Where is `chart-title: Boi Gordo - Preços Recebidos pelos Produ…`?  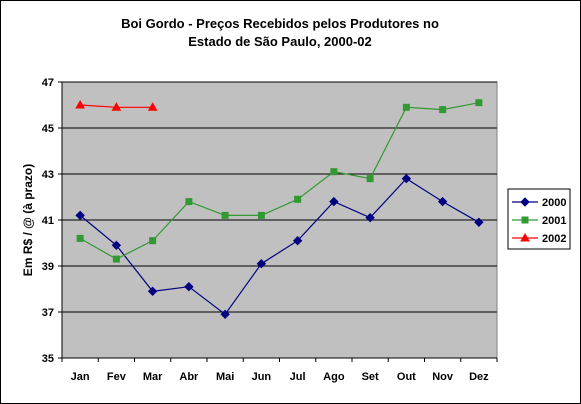
chart-title: Boi Gordo - Preços Recebidos pelos Produ… is located at coordinates (280, 33).